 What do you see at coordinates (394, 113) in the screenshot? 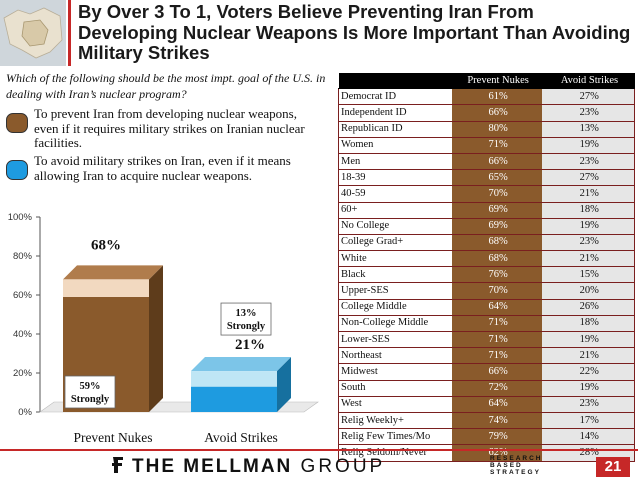
I see `row-group-label: Independent ID` at bounding box center [394, 113].